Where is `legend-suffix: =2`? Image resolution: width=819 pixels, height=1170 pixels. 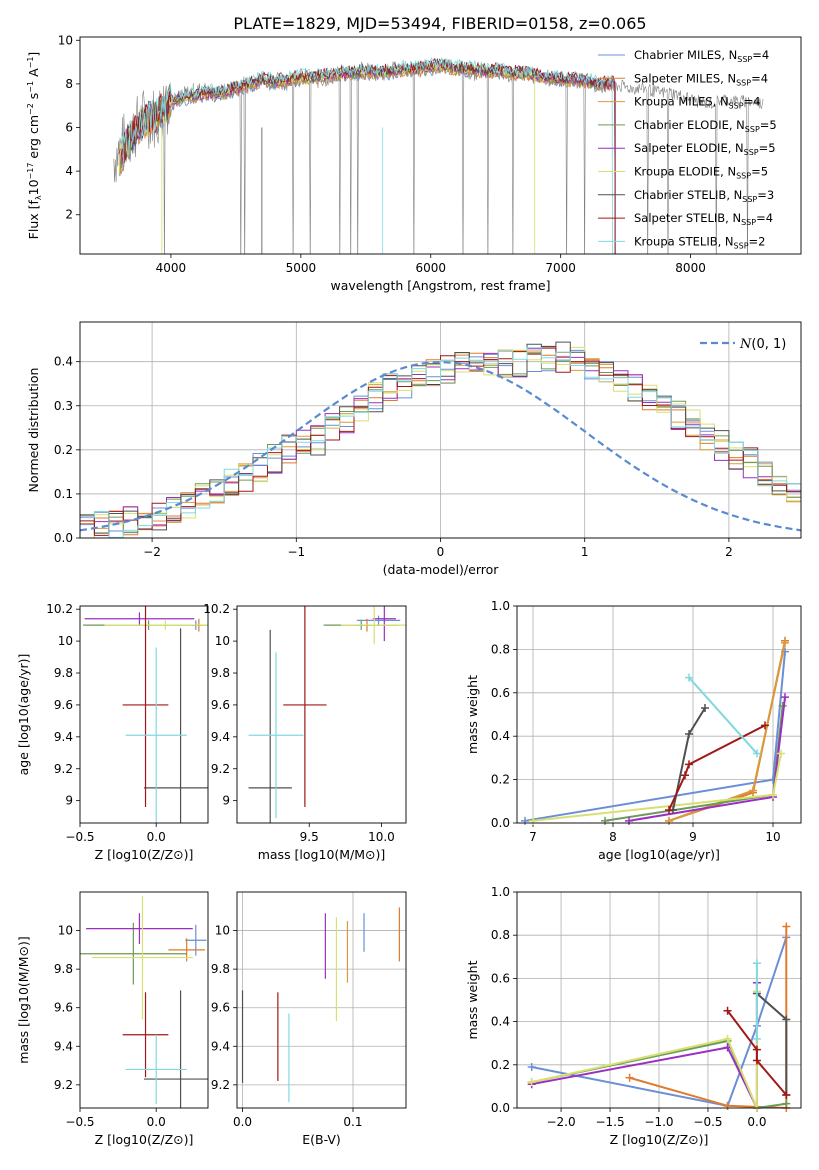 legend-suffix: =2 is located at coordinates (757, 241).